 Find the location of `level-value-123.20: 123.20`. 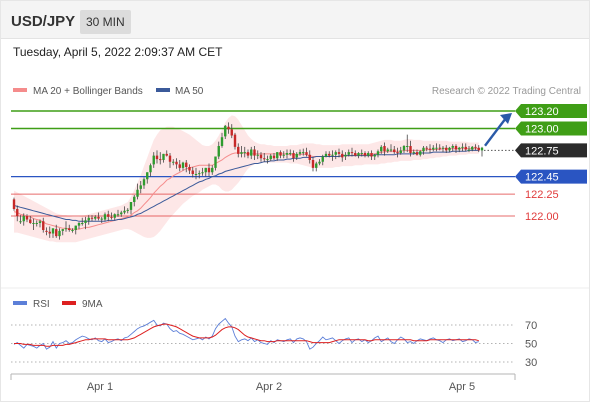

level-value-123.20: 123.20 is located at coordinates (542, 112).